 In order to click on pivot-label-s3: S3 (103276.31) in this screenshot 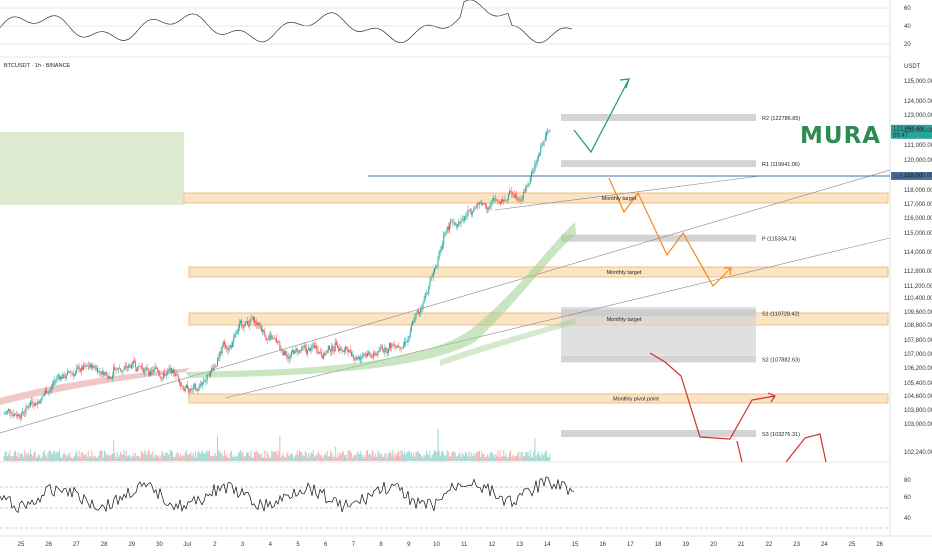, I will do `click(781, 435)`.